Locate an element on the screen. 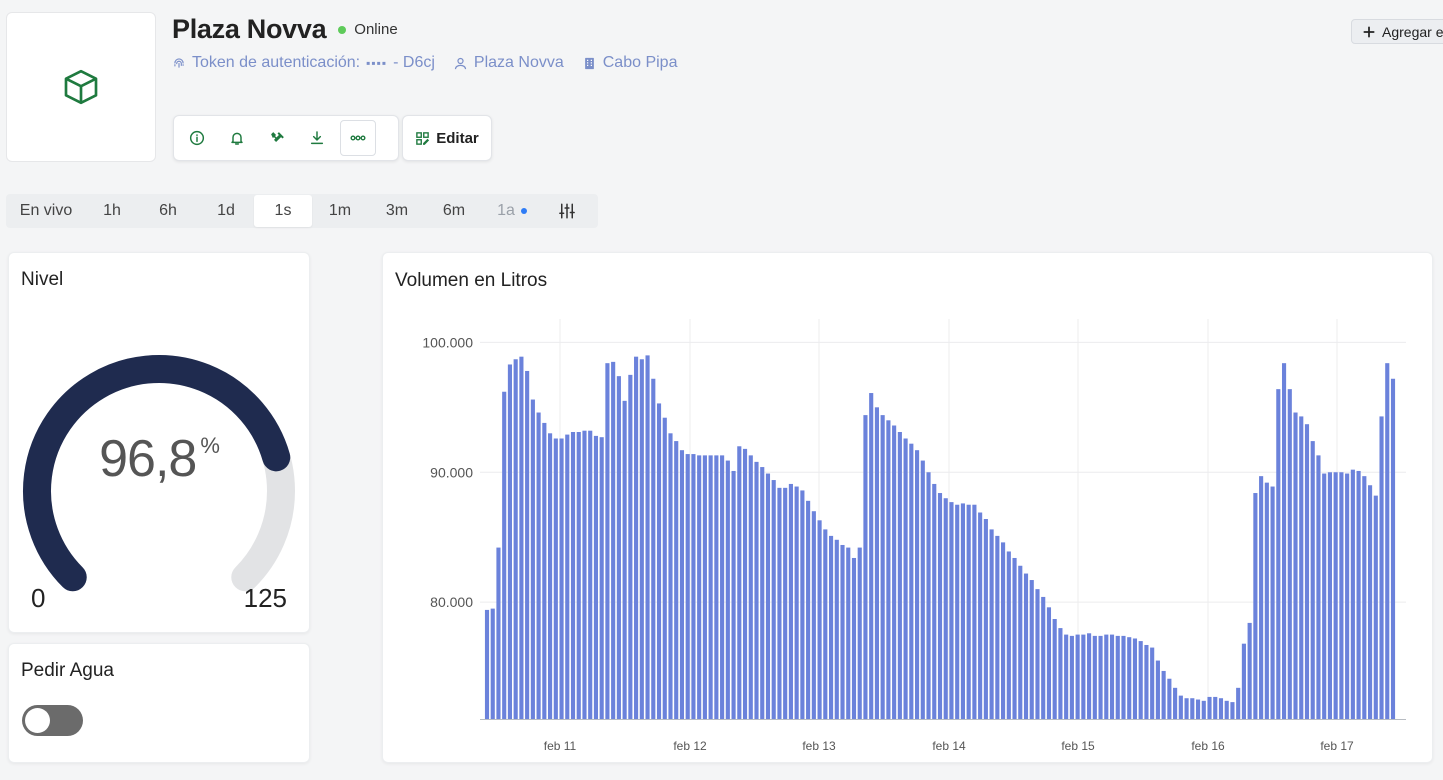 Image resolution: width=1443 pixels, height=780 pixels. info-button is located at coordinates (197, 138).